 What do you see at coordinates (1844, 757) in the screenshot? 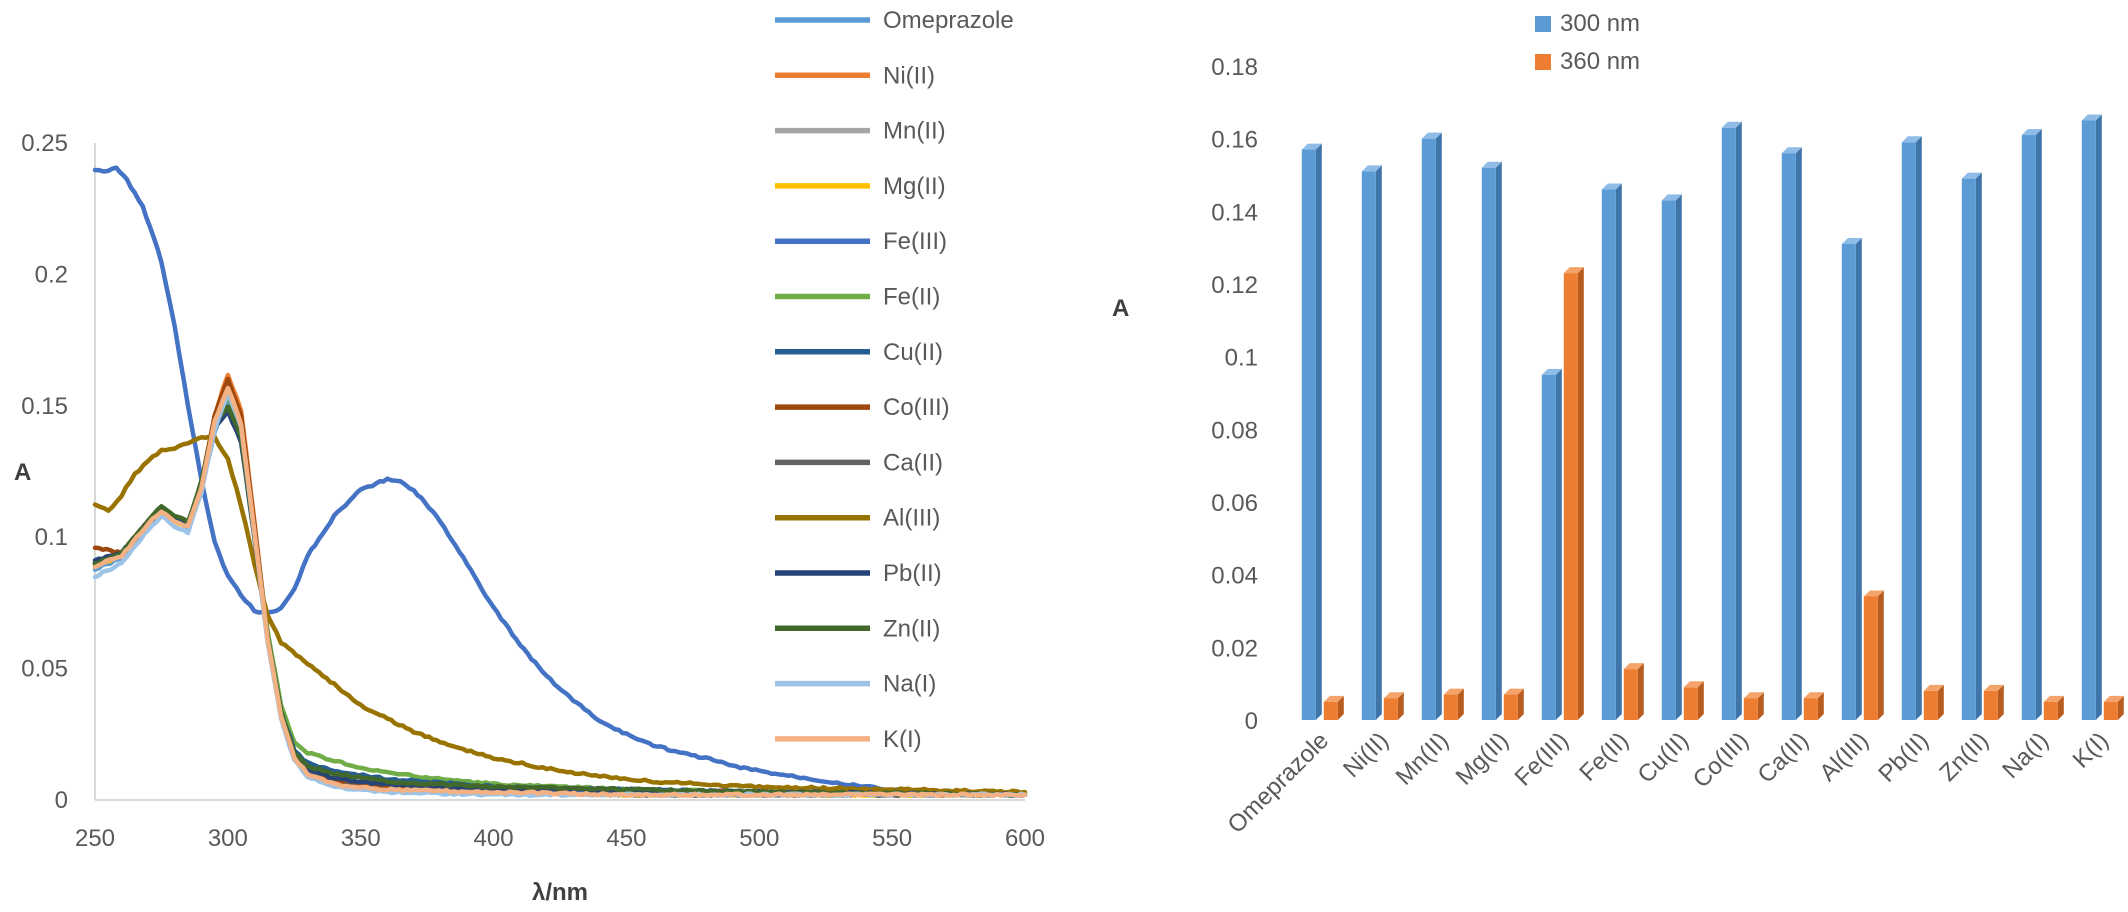
I see `category-label: Al(III)` at bounding box center [1844, 757].